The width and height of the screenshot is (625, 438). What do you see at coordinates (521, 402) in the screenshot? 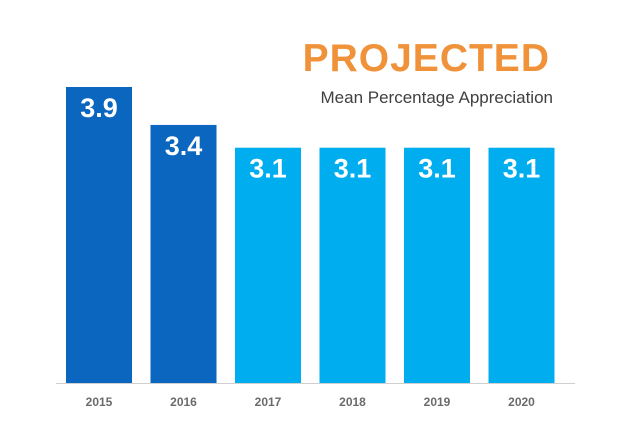
I see `x-tick-label-2020: 2020` at bounding box center [521, 402].